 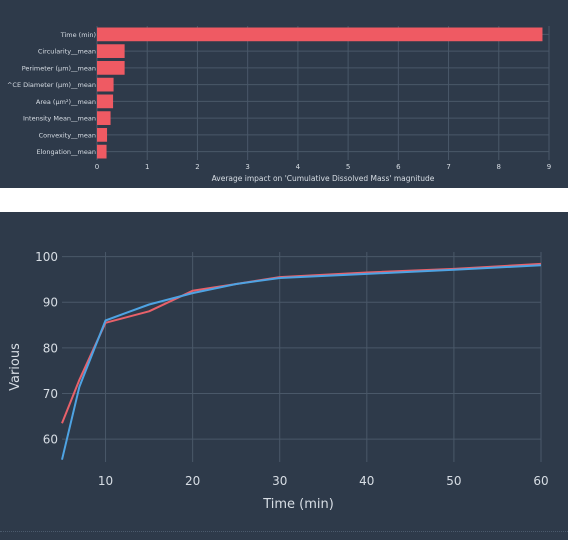 What do you see at coordinates (448, 167) in the screenshot?
I see `bar-x-tick-label: 7` at bounding box center [448, 167].